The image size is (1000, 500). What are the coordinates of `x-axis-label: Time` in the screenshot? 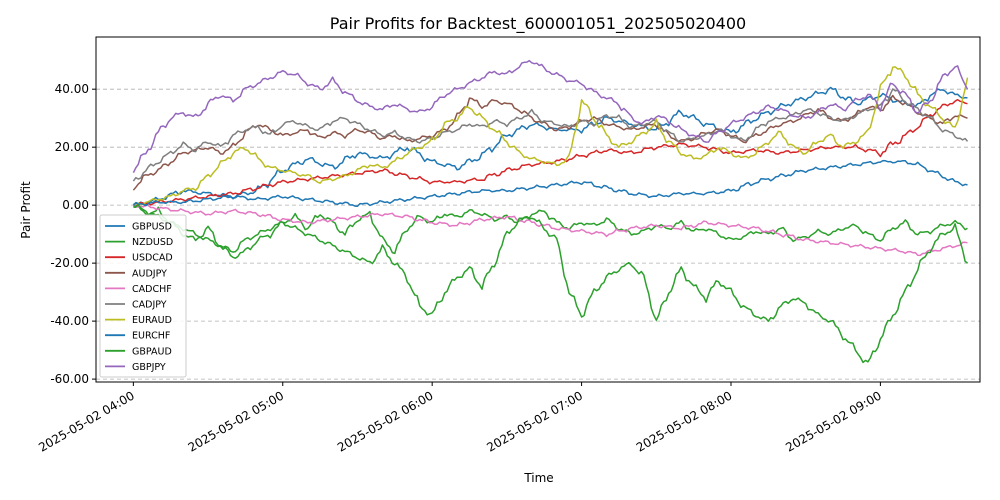 It's located at (538, 478).